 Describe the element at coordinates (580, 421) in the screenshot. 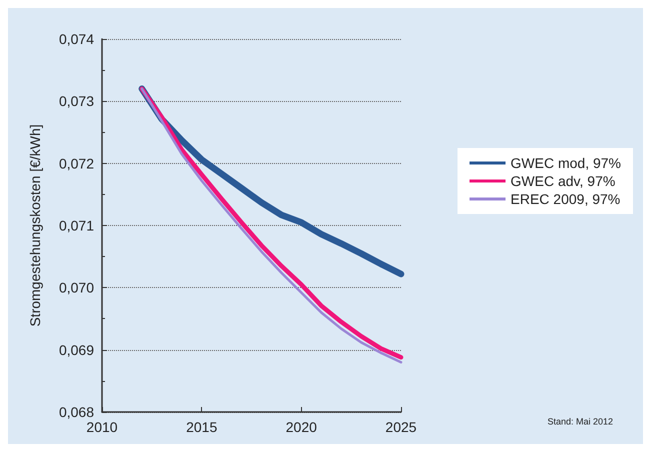

I see `text: Stand: Mai 2012` at that location.